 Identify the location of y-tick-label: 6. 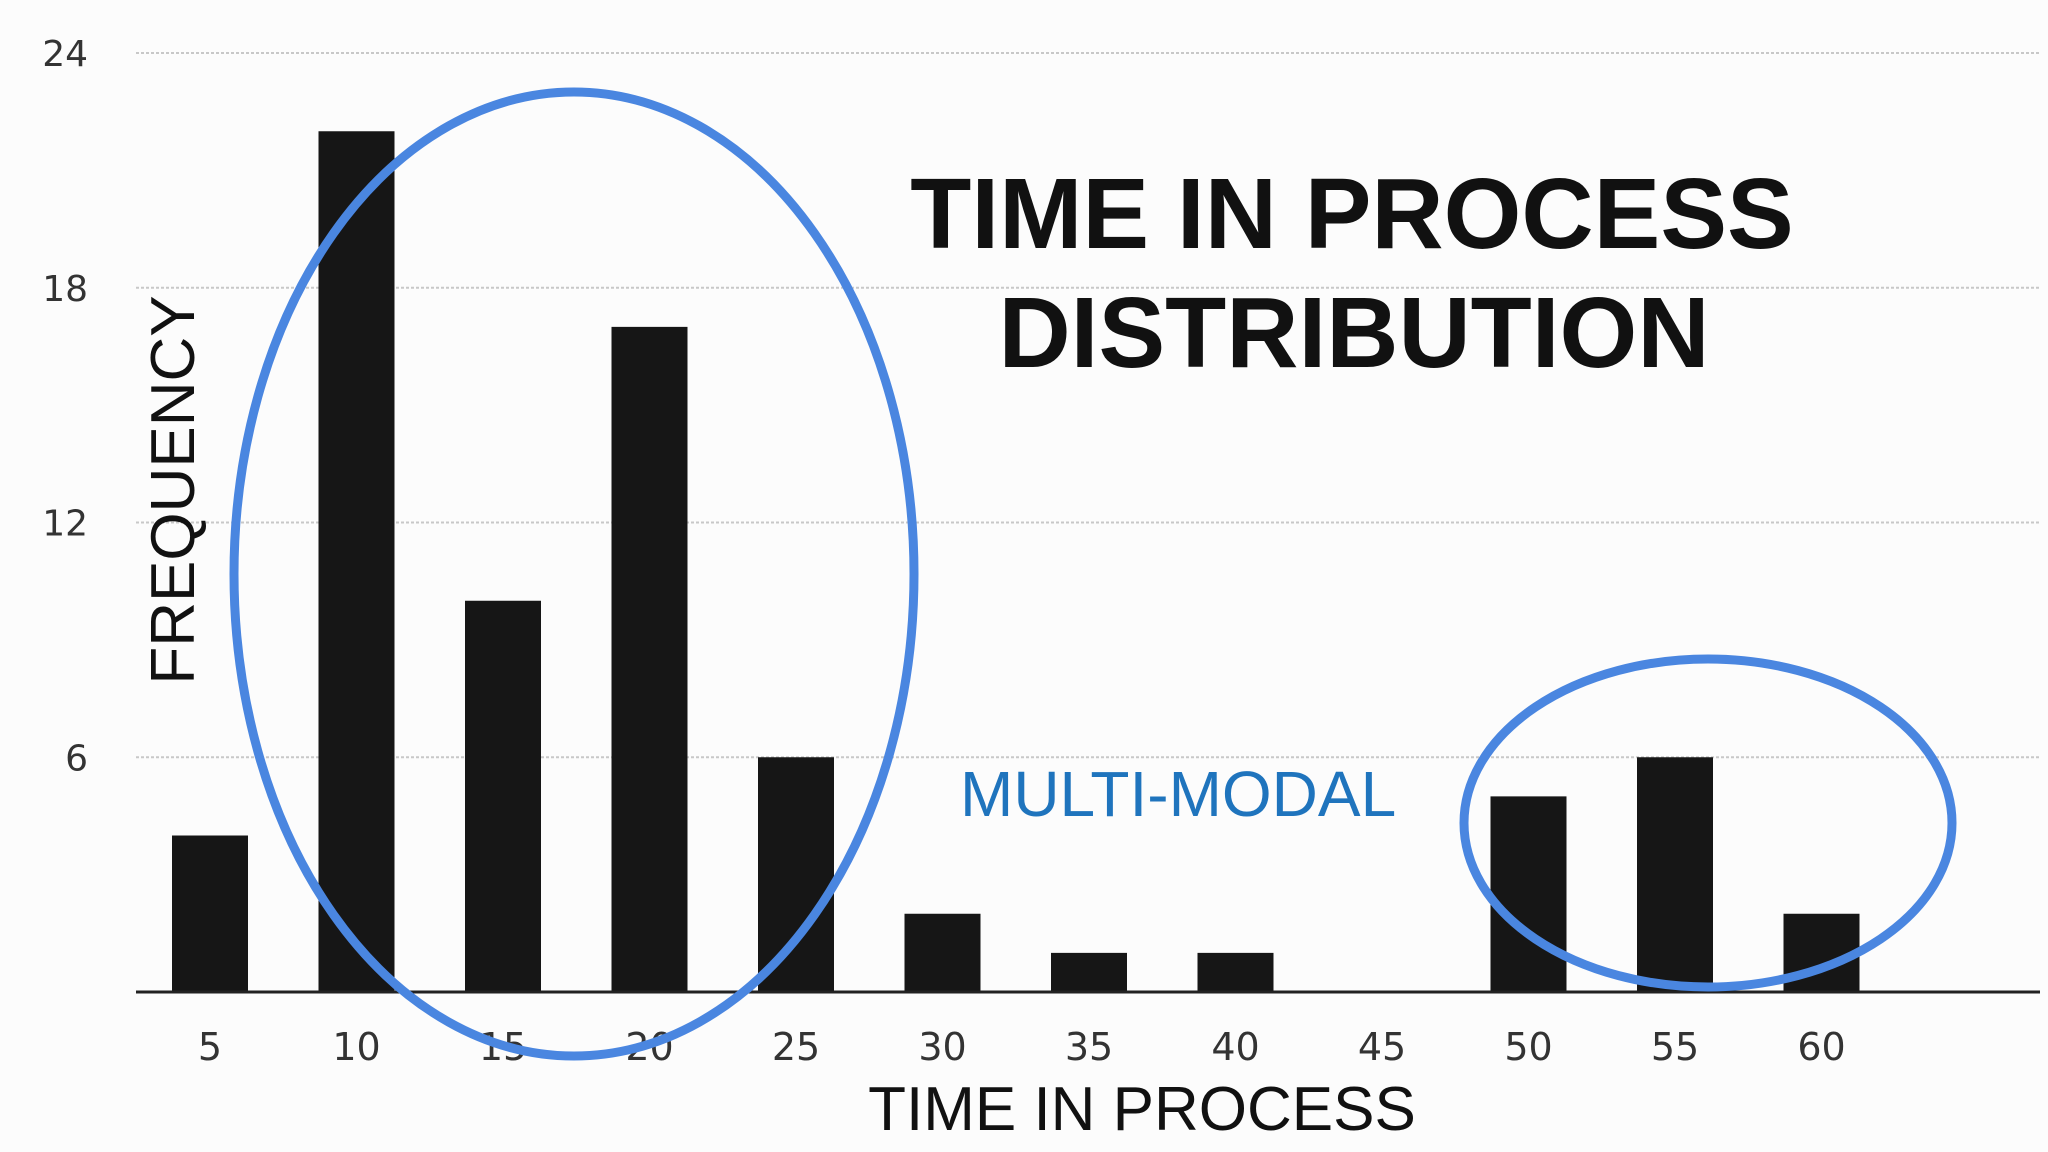
(76, 758).